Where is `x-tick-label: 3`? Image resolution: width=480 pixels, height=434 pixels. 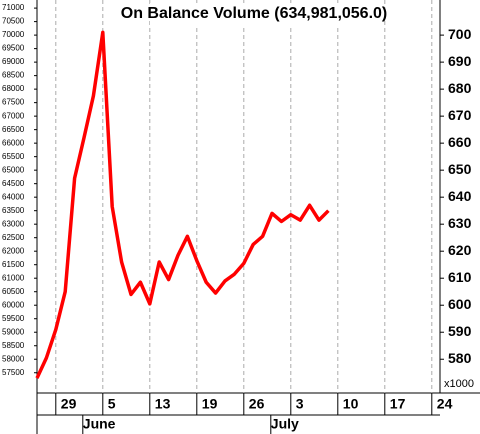
x-tick-label: 3 is located at coordinates (300, 404).